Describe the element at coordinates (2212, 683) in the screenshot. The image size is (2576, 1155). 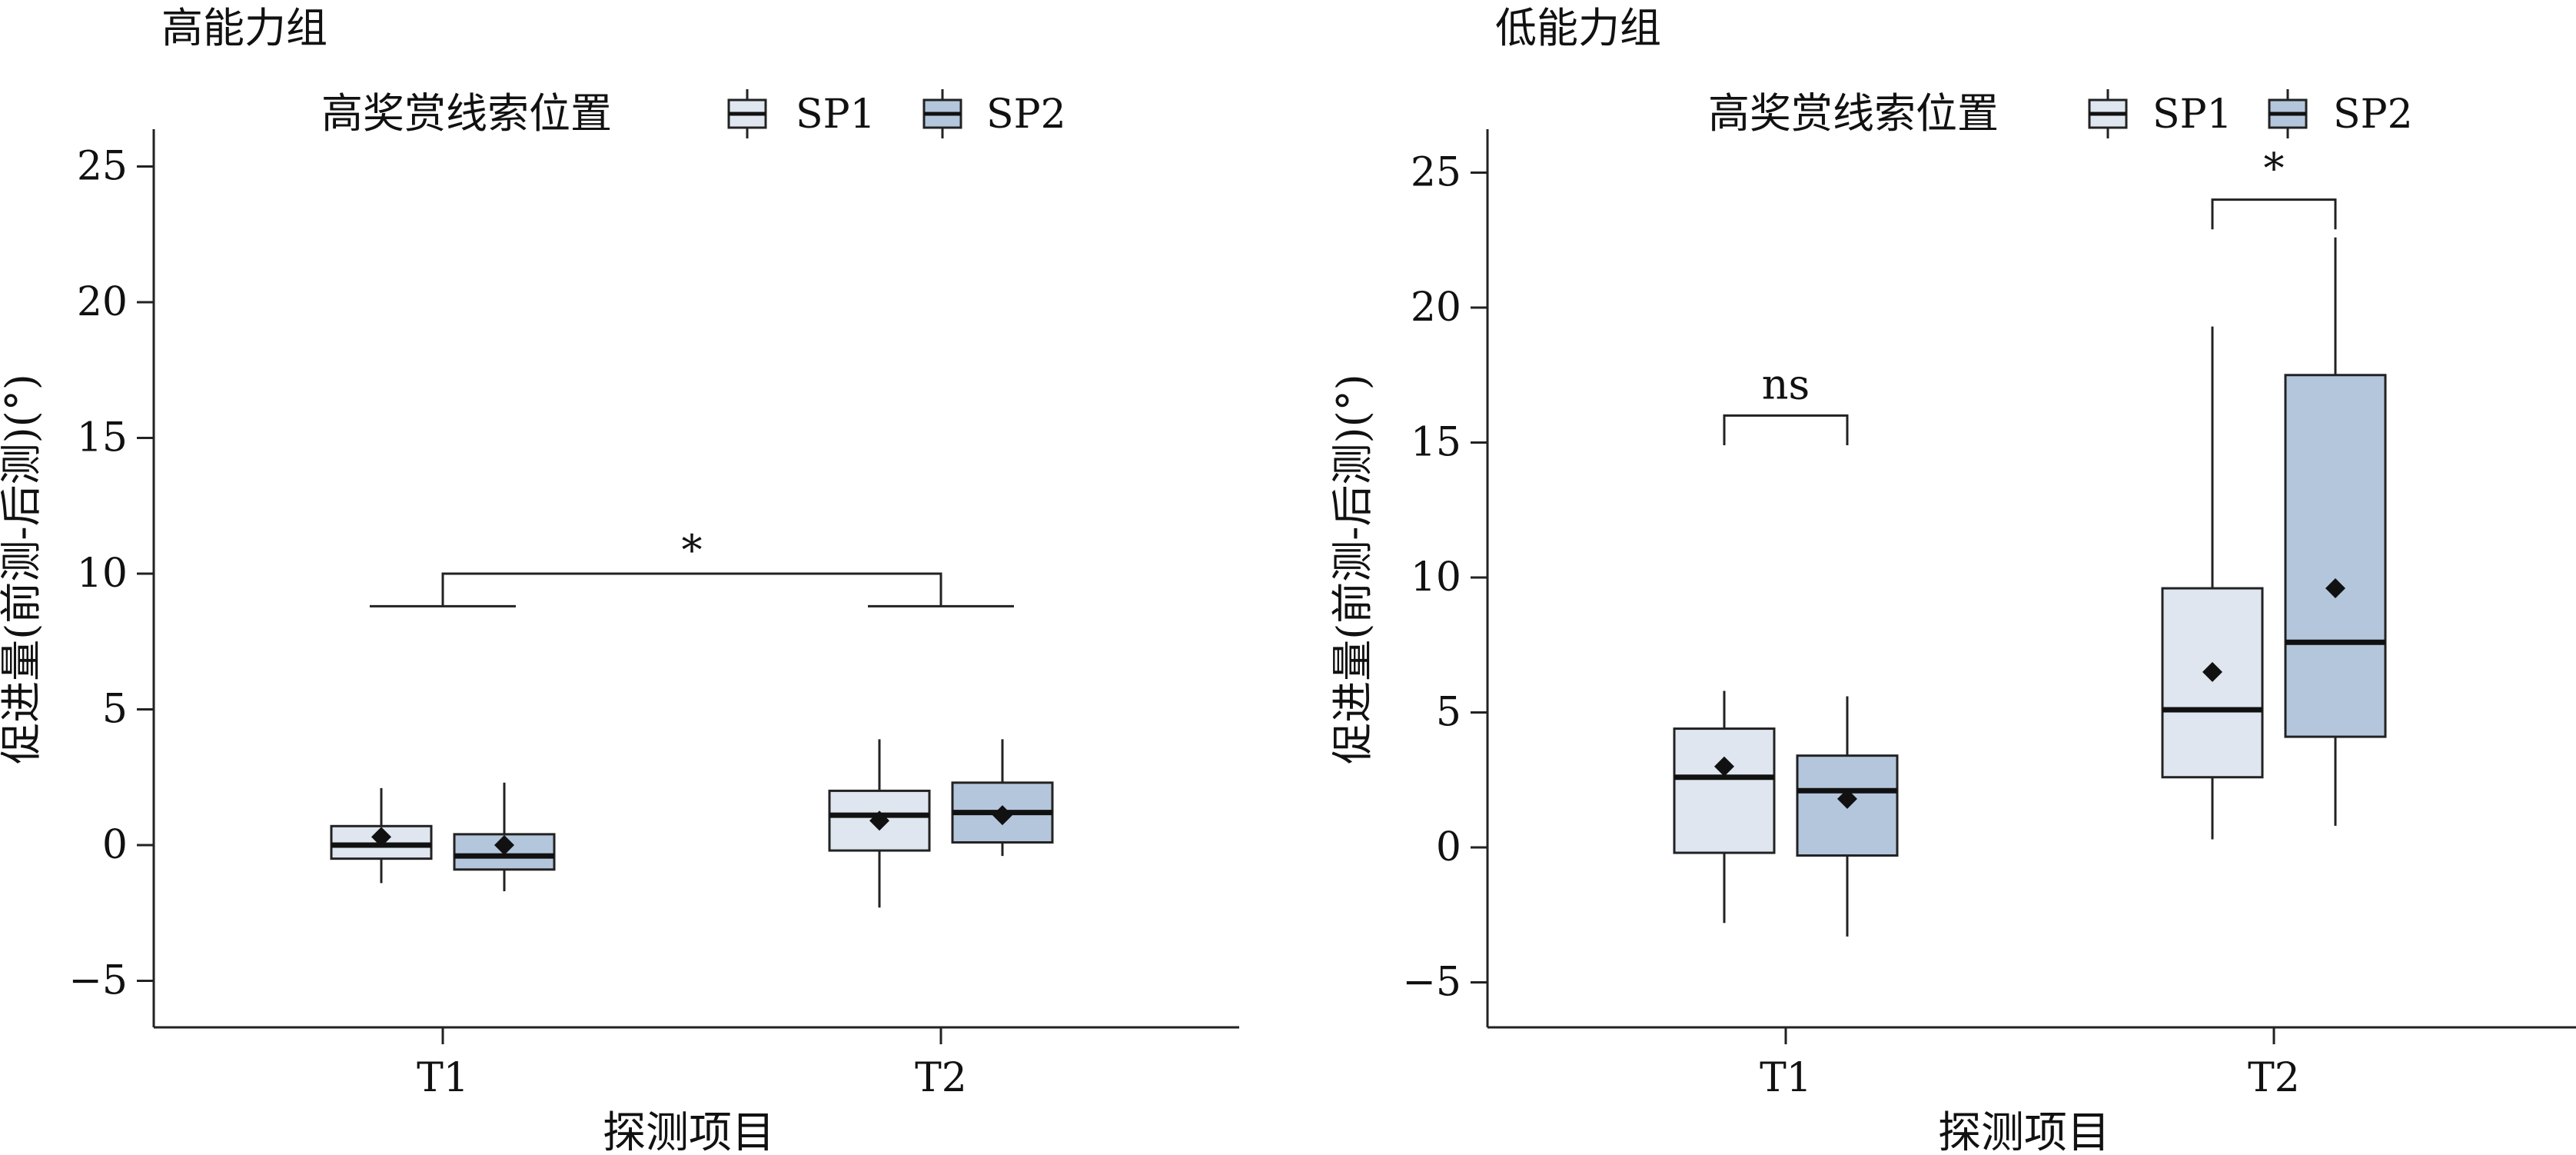
I see `box-sp1-t2` at that location.